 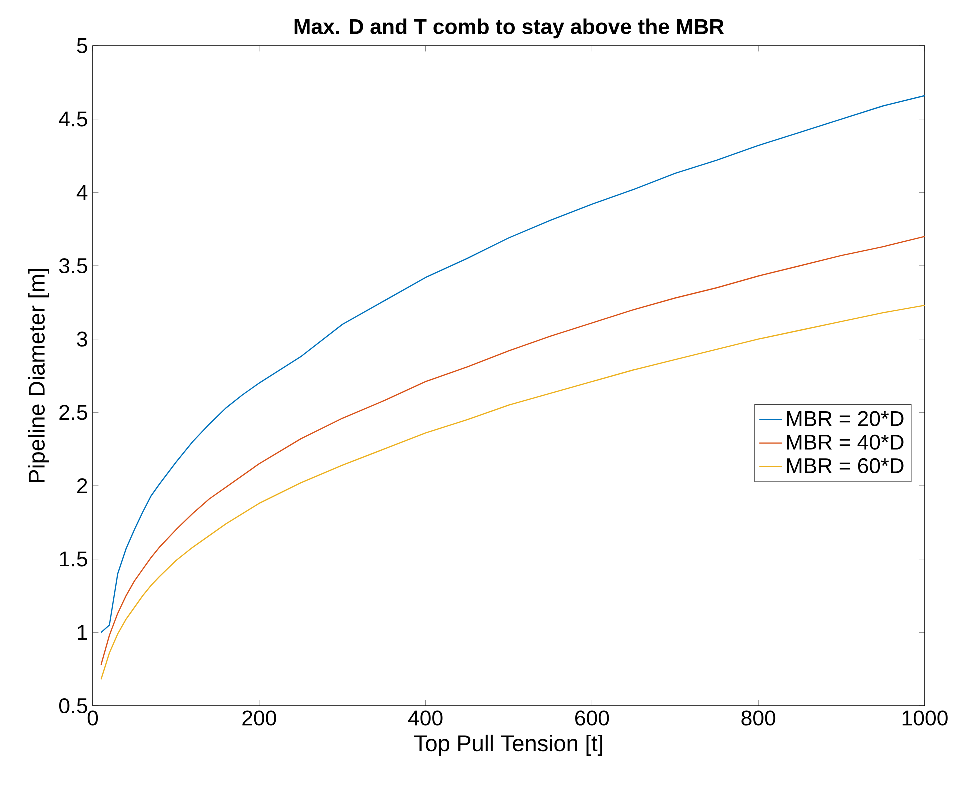 I want to click on y-tick-label: 3, so click(x=82, y=339).